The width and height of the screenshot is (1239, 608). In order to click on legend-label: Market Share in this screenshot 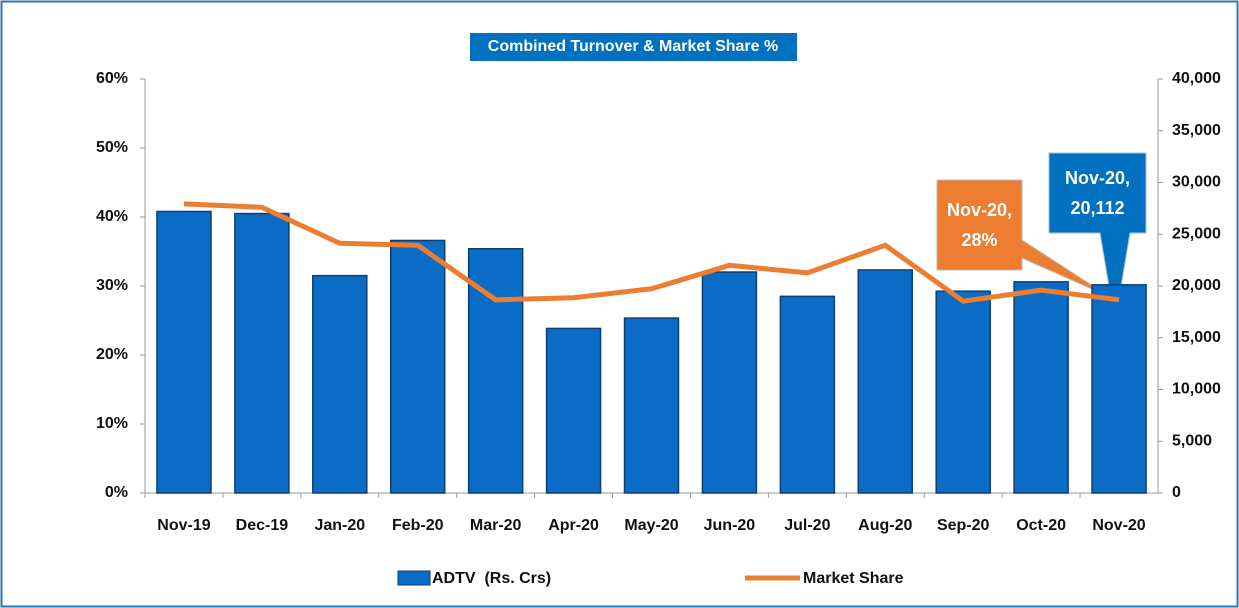, I will do `click(853, 578)`.